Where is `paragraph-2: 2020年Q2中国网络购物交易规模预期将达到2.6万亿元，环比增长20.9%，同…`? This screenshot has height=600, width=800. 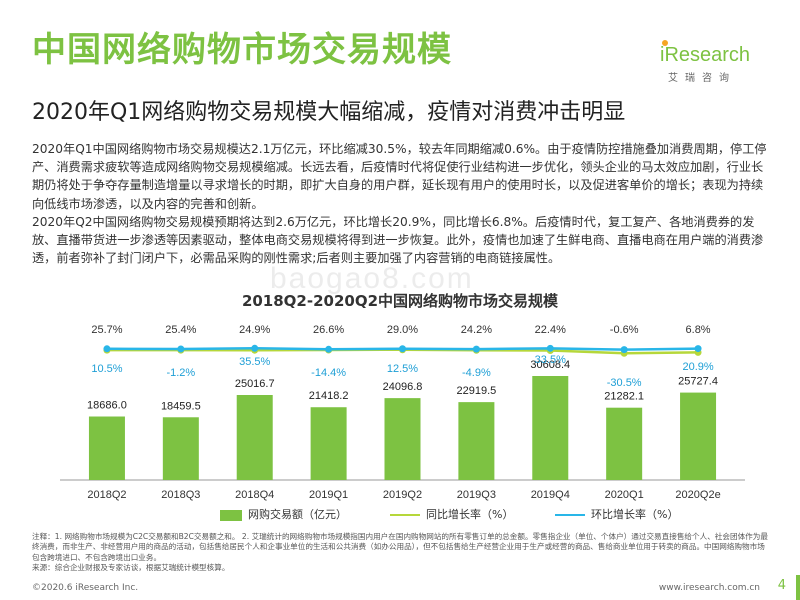
paragraph-2: 2020年Q2中国网络购物交易规模预期将达到2.6万亿元，环比增长20.9%，同… is located at coordinates (398, 240).